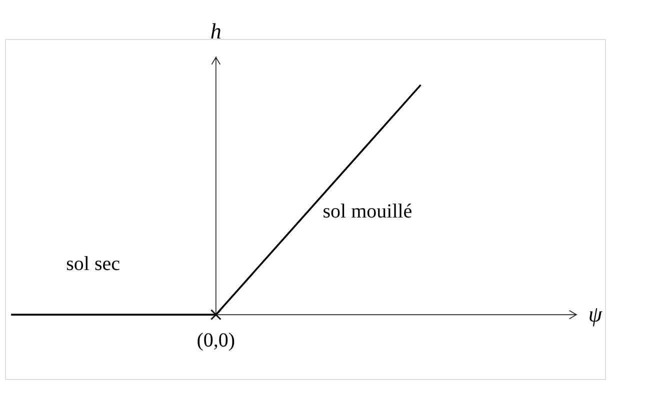 Image resolution: width=663 pixels, height=416 pixels. What do you see at coordinates (595, 314) in the screenshot?
I see `x-axis-title: ψ` at bounding box center [595, 314].